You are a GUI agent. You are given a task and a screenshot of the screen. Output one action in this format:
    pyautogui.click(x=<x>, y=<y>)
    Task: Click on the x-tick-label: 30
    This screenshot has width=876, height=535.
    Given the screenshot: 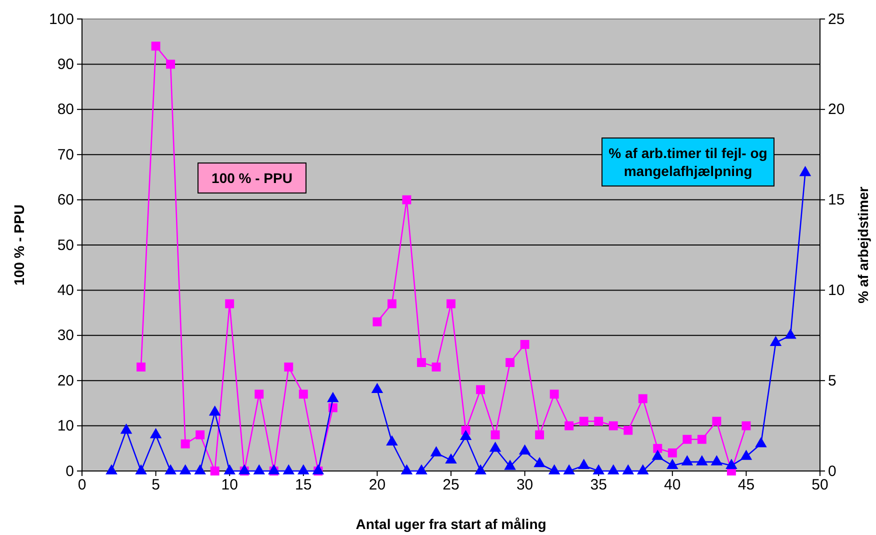 What is the action you would take?
    pyautogui.click(x=525, y=485)
    